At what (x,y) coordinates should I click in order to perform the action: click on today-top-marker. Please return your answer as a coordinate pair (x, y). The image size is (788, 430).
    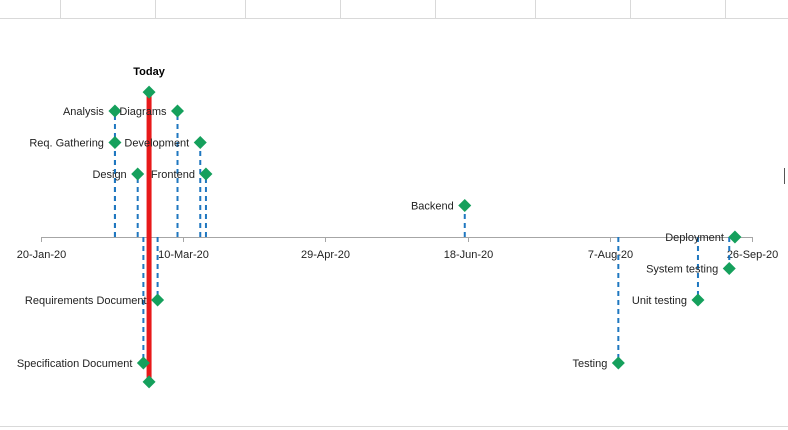
    Looking at the image, I should click on (149, 92).